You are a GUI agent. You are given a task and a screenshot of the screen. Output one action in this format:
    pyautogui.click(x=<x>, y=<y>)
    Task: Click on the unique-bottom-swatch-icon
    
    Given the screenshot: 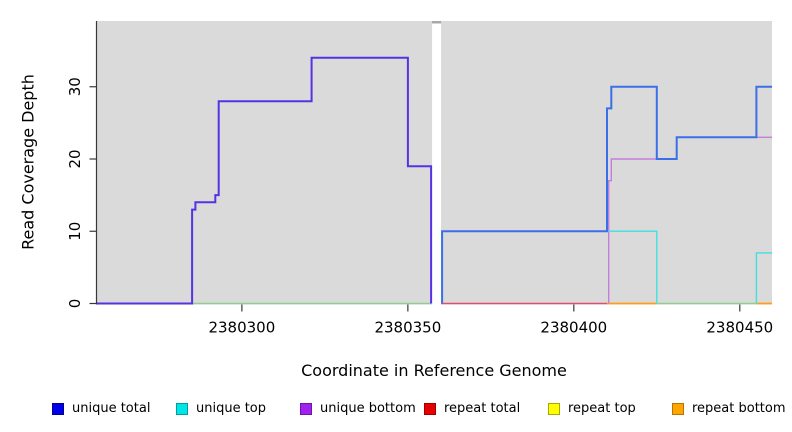 What is the action you would take?
    pyautogui.click(x=306, y=409)
    